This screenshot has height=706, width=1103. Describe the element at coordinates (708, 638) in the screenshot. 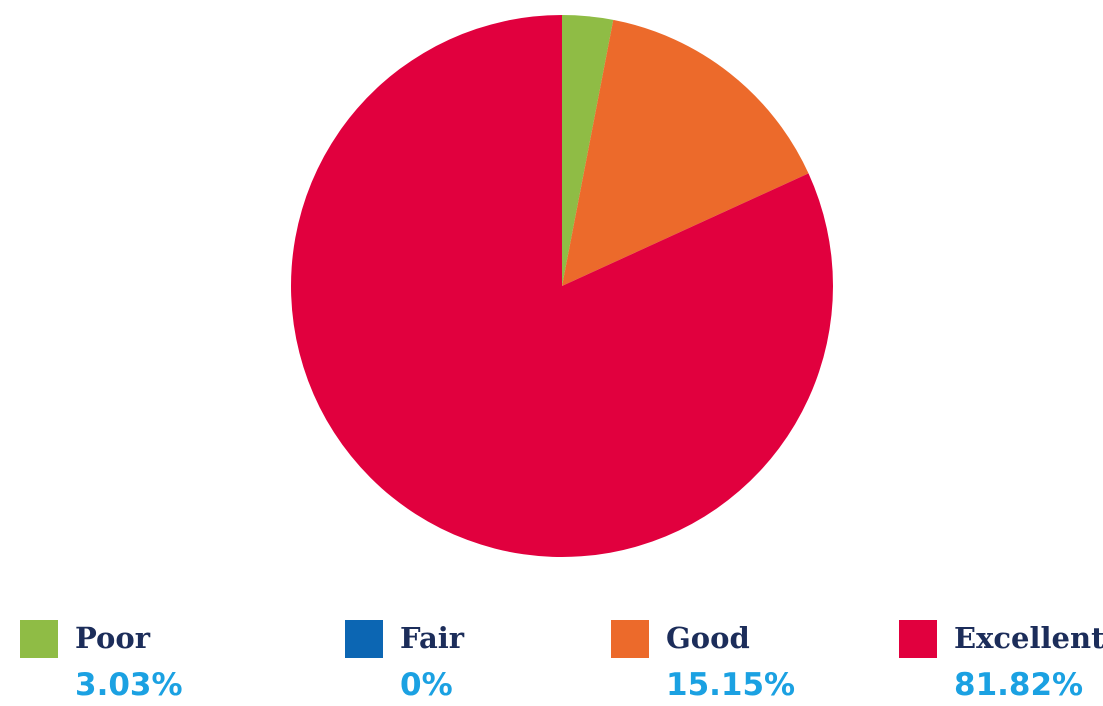

I see `legend-label-good: Good` at that location.